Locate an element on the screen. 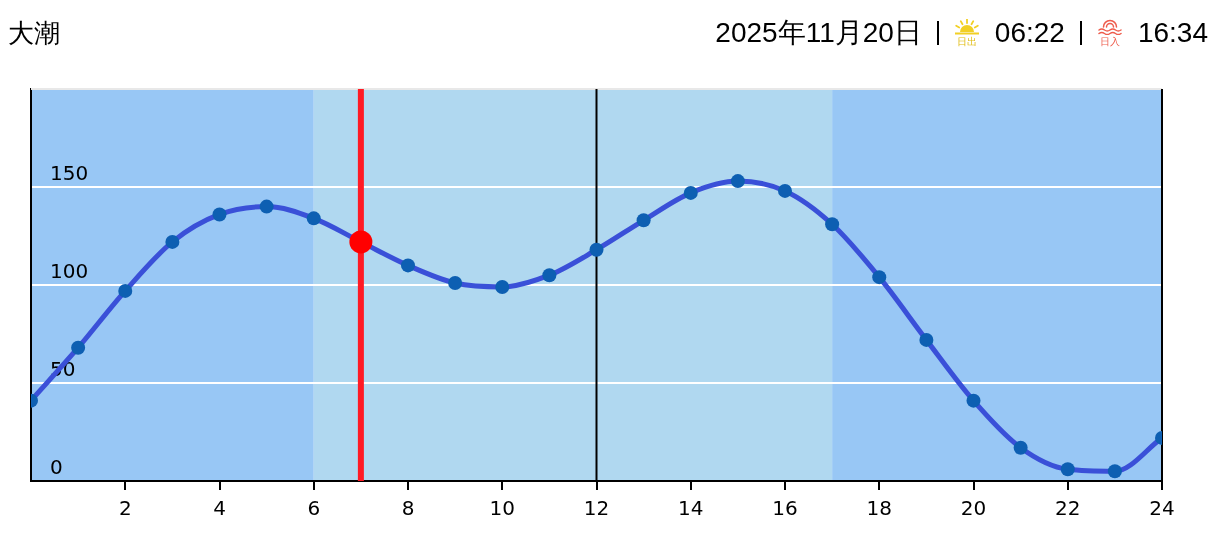 This screenshot has height=552, width=1224. text: 16:34 is located at coordinates (1172, 33).